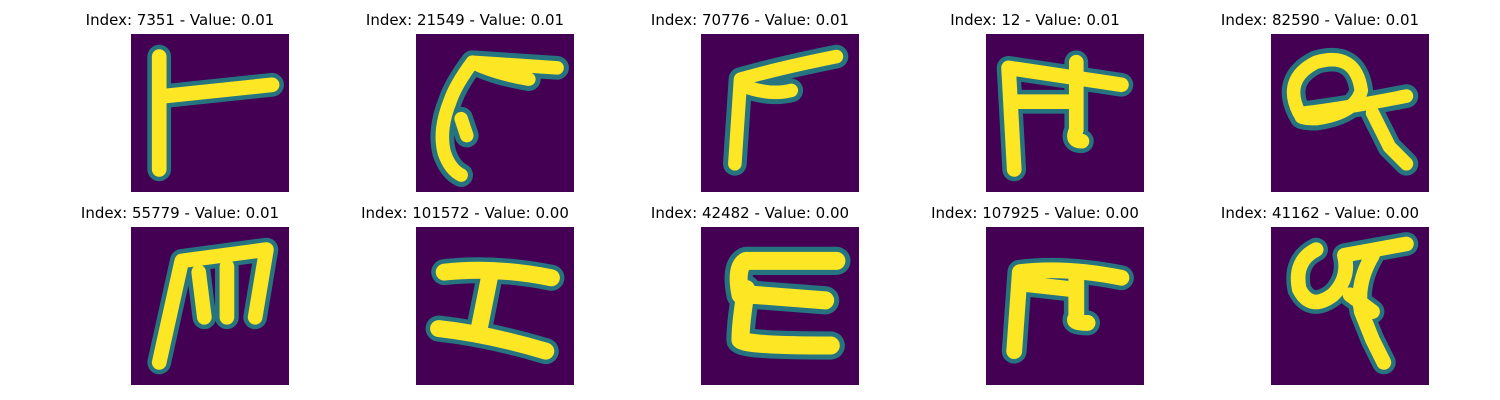  What do you see at coordinates (465, 213) in the screenshot?
I see `panel-title: Index: 101572 - Value: 0.00` at bounding box center [465, 213].